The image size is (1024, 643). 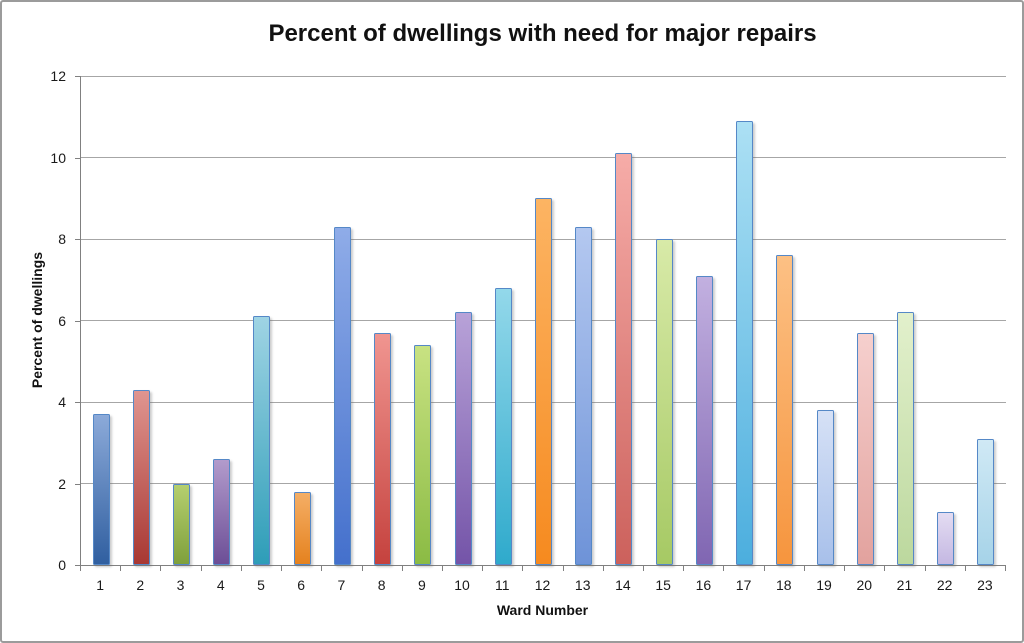 I want to click on x-tick-label-5: 5, so click(x=261, y=585).